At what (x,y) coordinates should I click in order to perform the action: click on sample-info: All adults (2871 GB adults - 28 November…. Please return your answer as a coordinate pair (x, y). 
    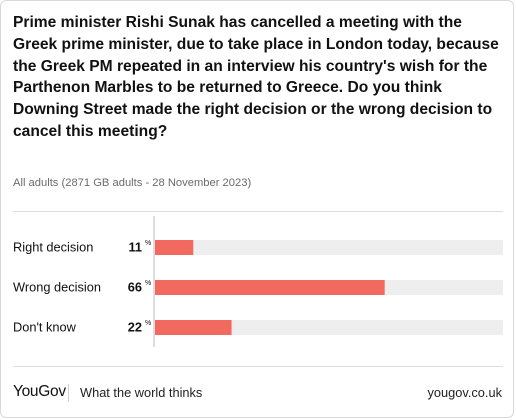
    Looking at the image, I should click on (132, 183).